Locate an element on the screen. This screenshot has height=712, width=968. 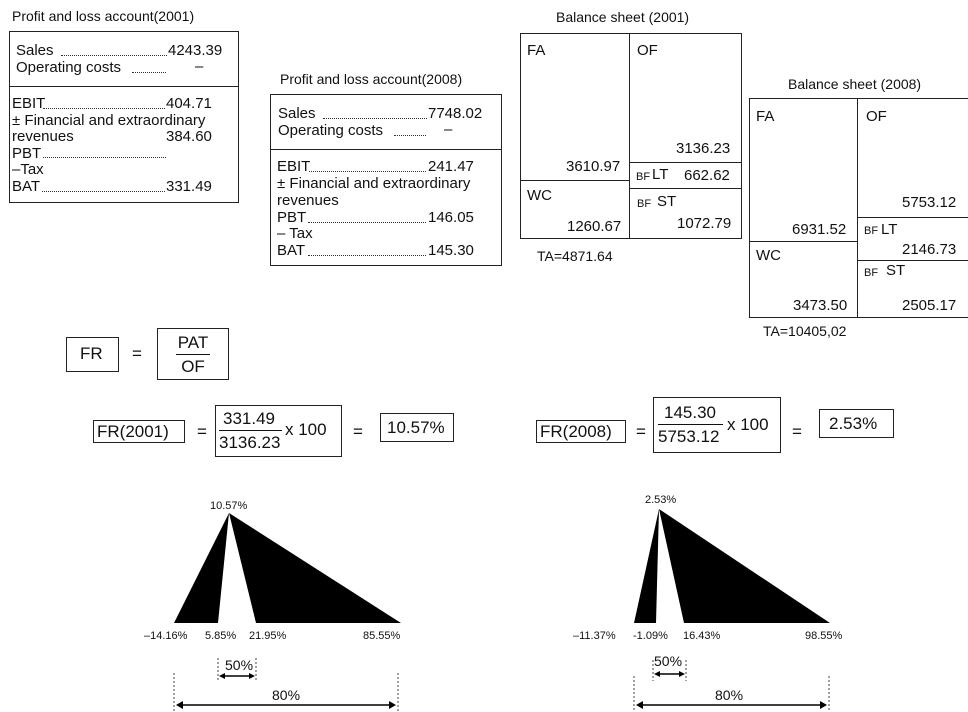
pl2001-box is located at coordinates (124, 117).